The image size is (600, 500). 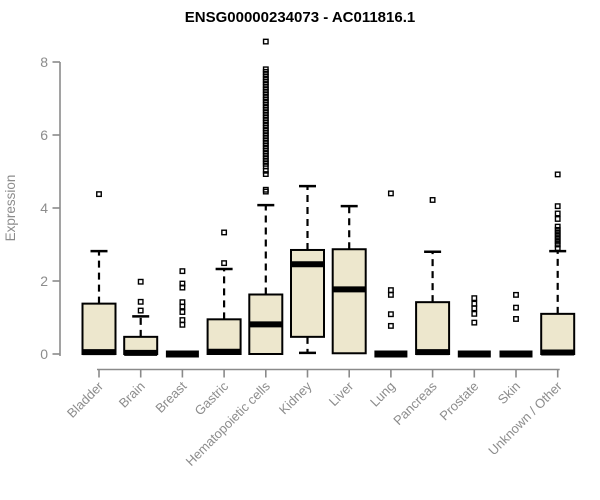 I want to click on box-group-liver, so click(x=349, y=279).